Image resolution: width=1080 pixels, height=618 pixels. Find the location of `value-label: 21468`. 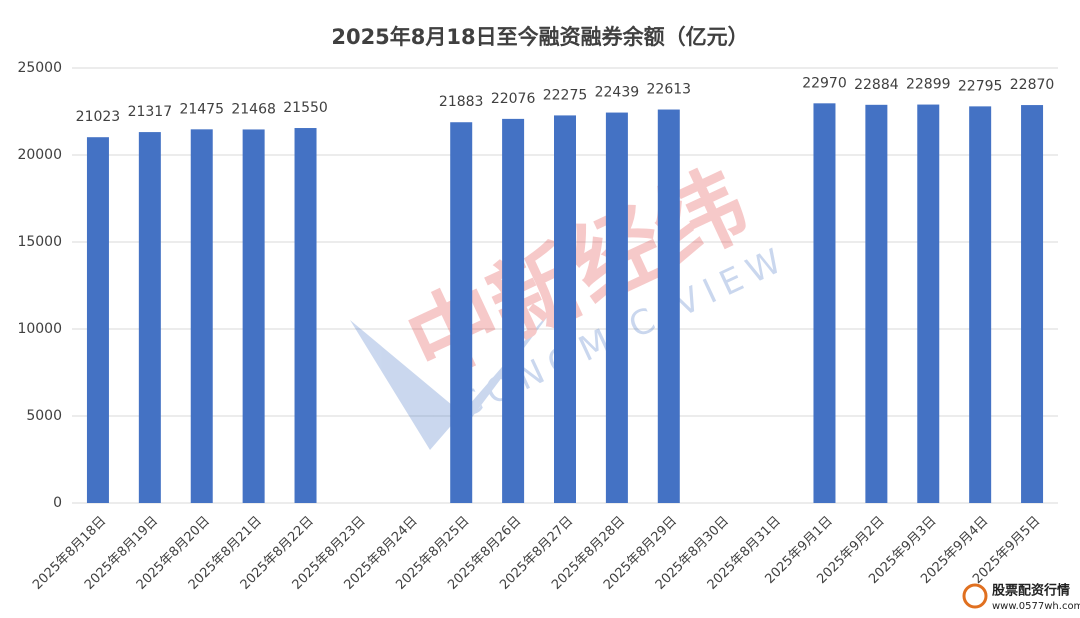

value-label: 21468 is located at coordinates (253, 109).